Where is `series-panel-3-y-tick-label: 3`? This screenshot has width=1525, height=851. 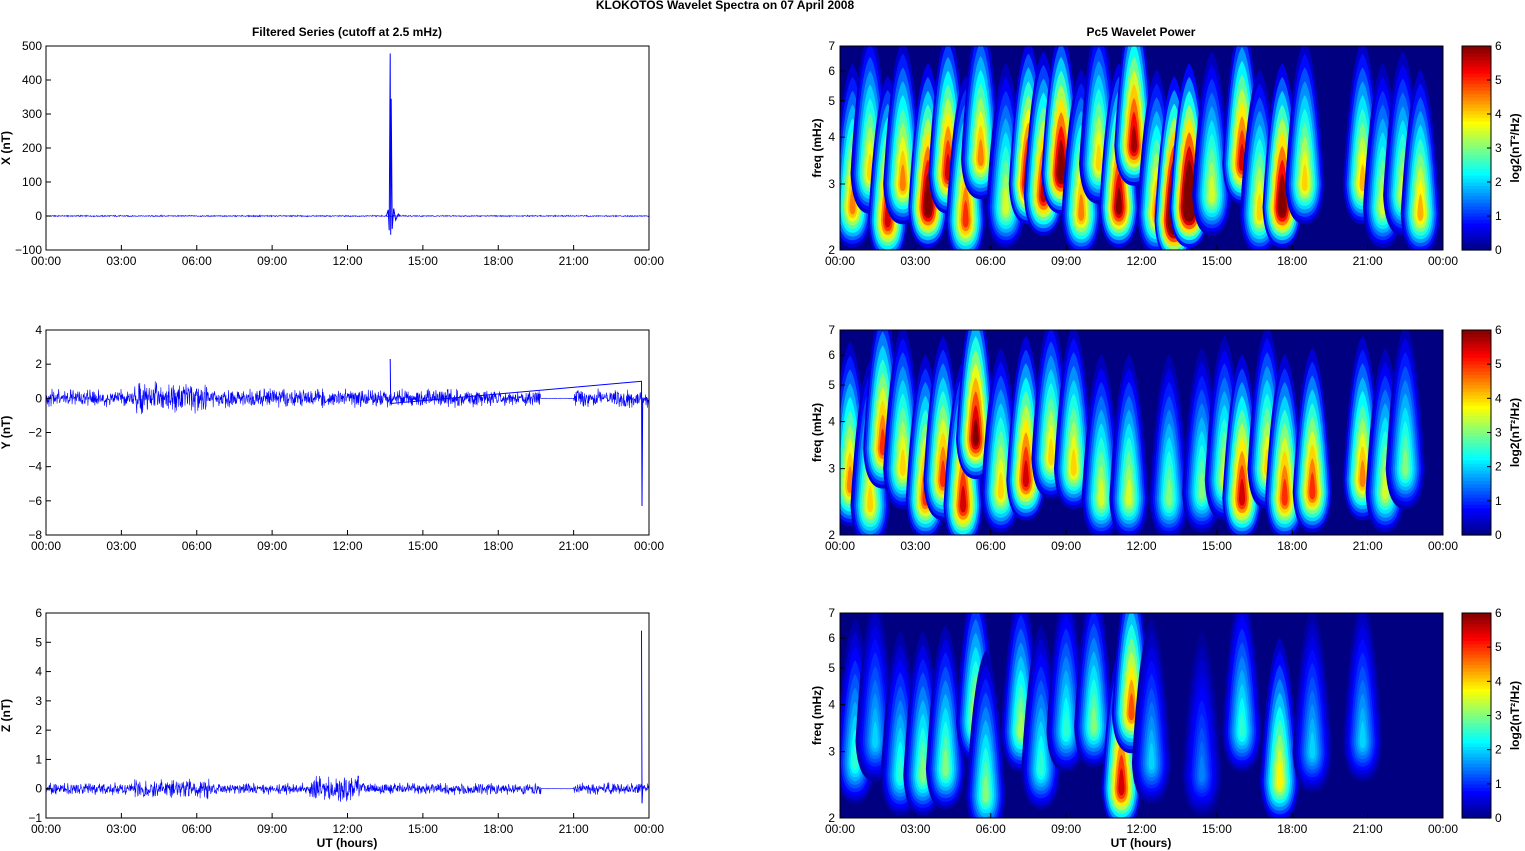 series-panel-3-y-tick-label: 3 is located at coordinates (38, 701).